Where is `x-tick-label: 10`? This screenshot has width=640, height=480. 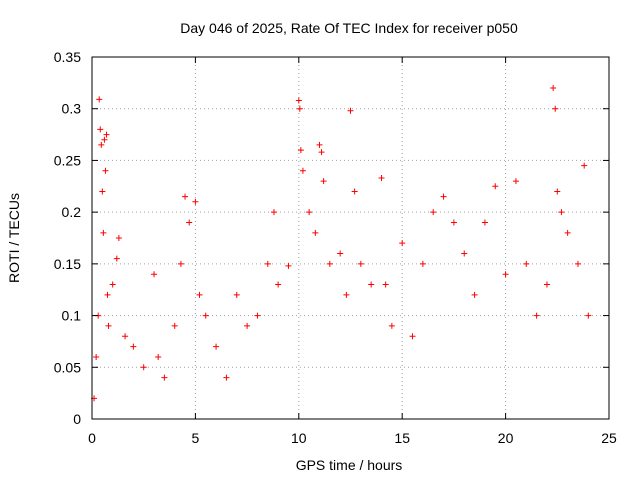
x-tick-label: 10 is located at coordinates (299, 438).